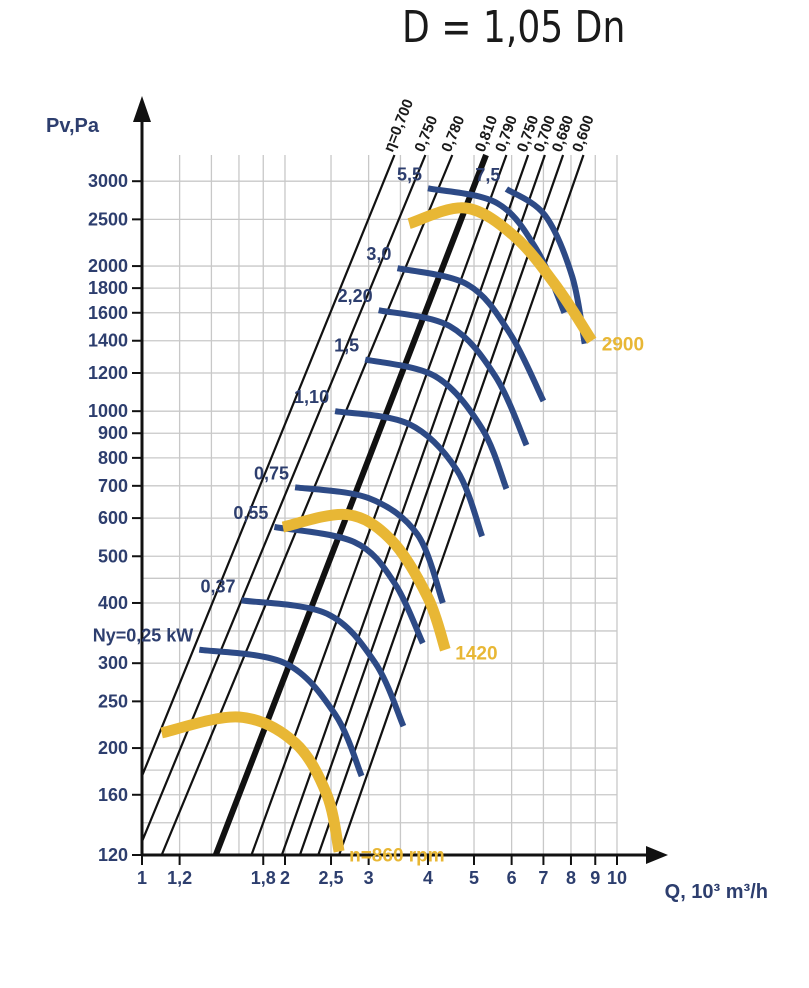 Image resolution: width=809 pixels, height=988 pixels. I want to click on x-axis-arrow, so click(657, 855).